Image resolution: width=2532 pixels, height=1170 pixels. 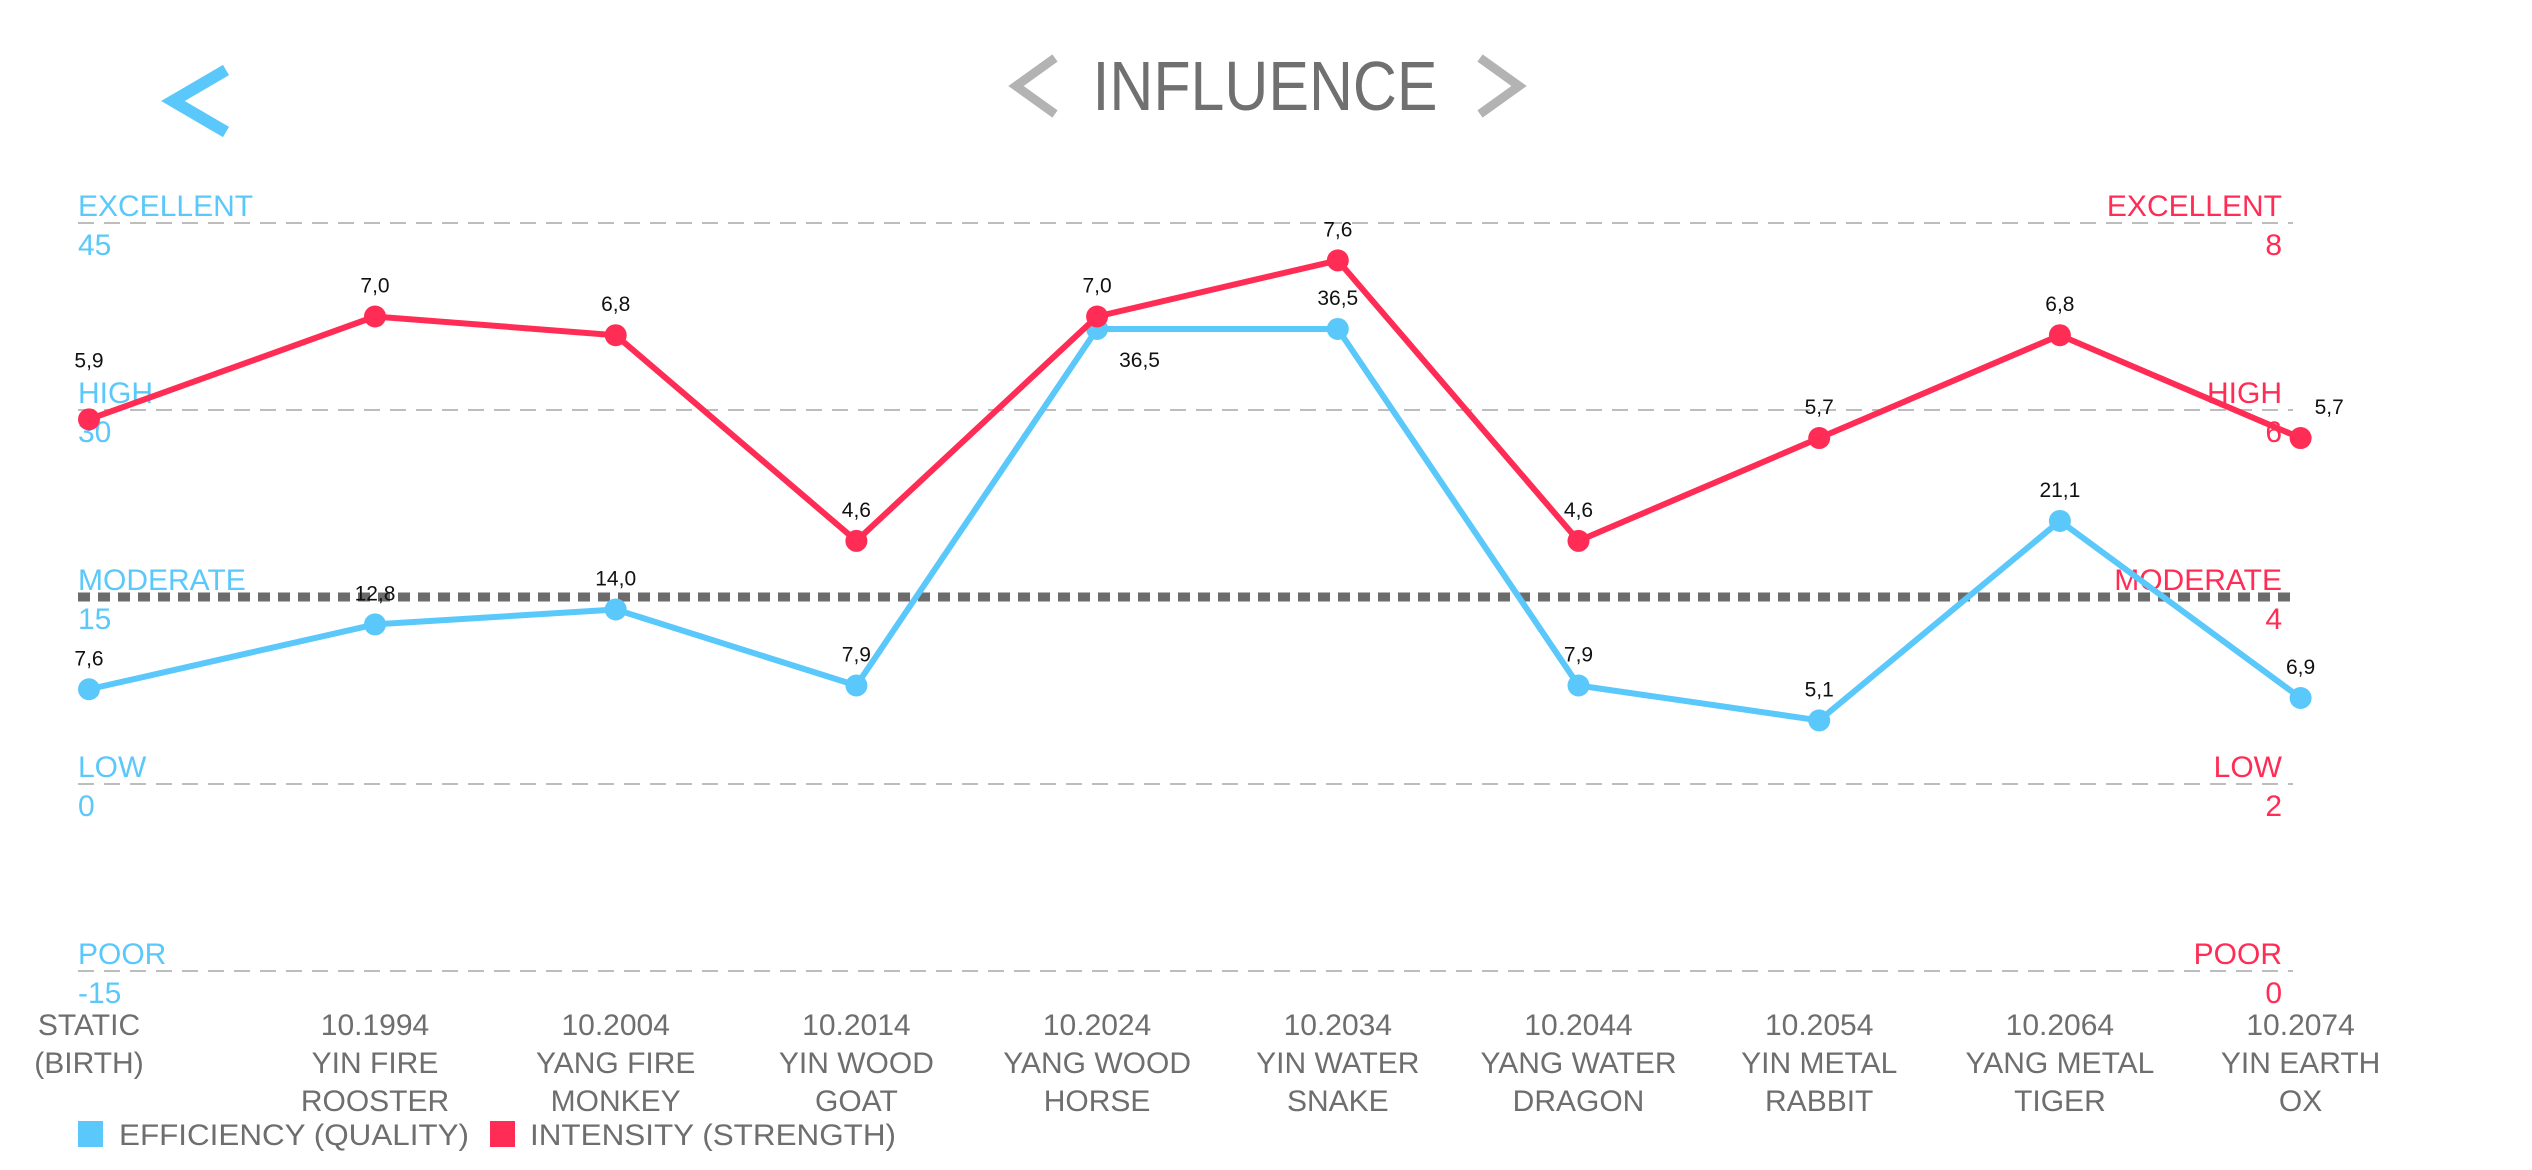 What do you see at coordinates (2300, 667) in the screenshot?
I see `data-label: 6,9` at bounding box center [2300, 667].